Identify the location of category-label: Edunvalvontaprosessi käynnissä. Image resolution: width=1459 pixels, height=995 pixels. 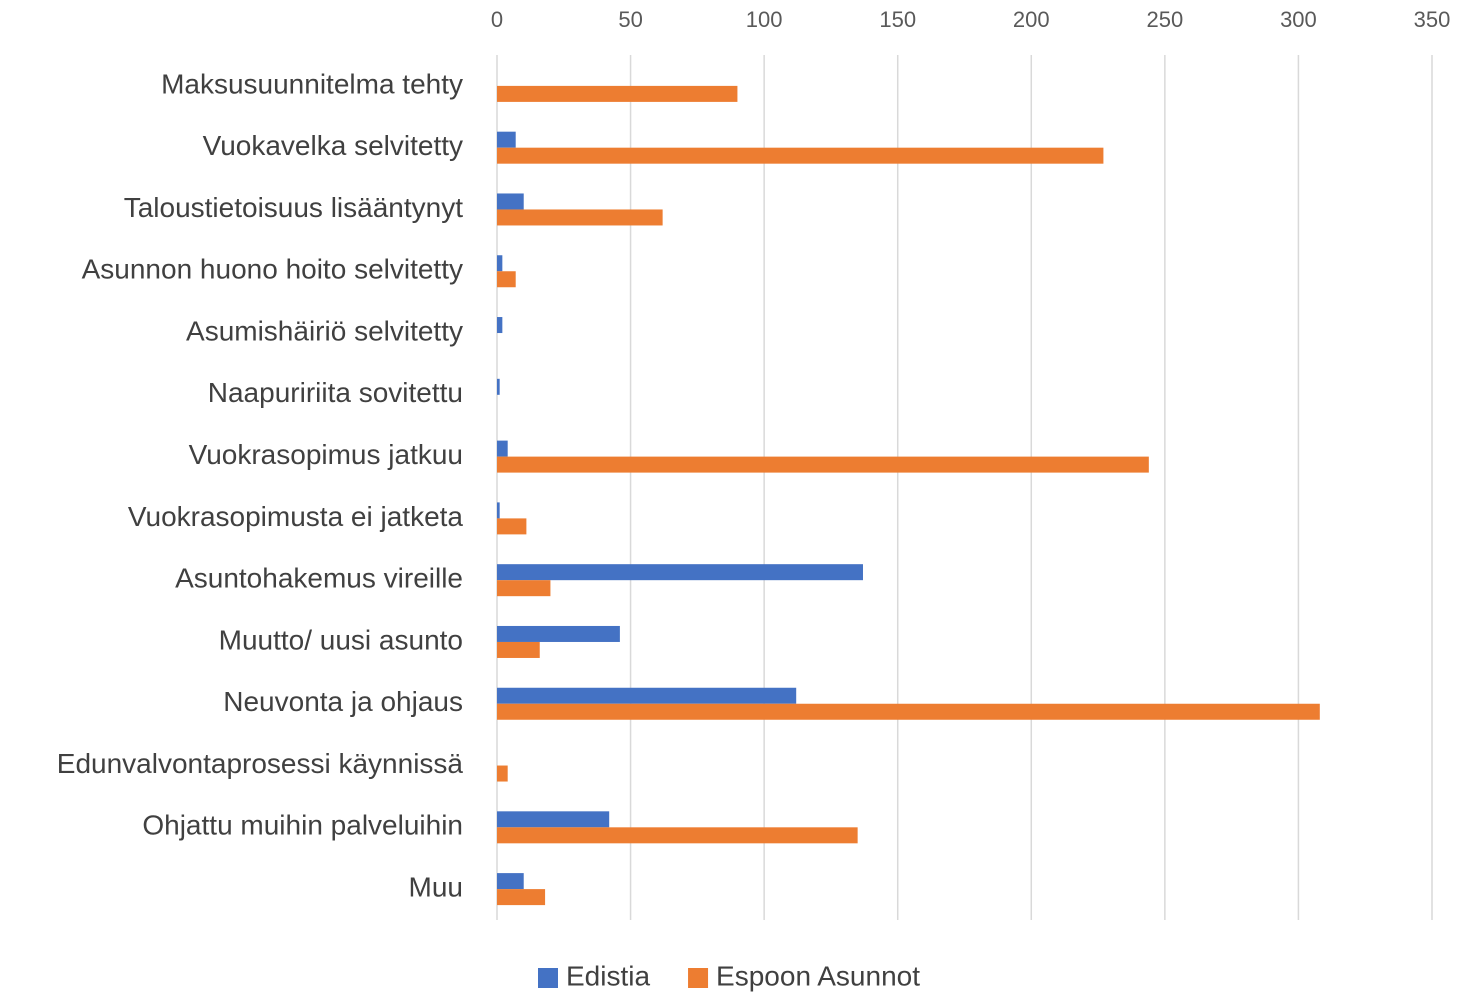
(260, 763).